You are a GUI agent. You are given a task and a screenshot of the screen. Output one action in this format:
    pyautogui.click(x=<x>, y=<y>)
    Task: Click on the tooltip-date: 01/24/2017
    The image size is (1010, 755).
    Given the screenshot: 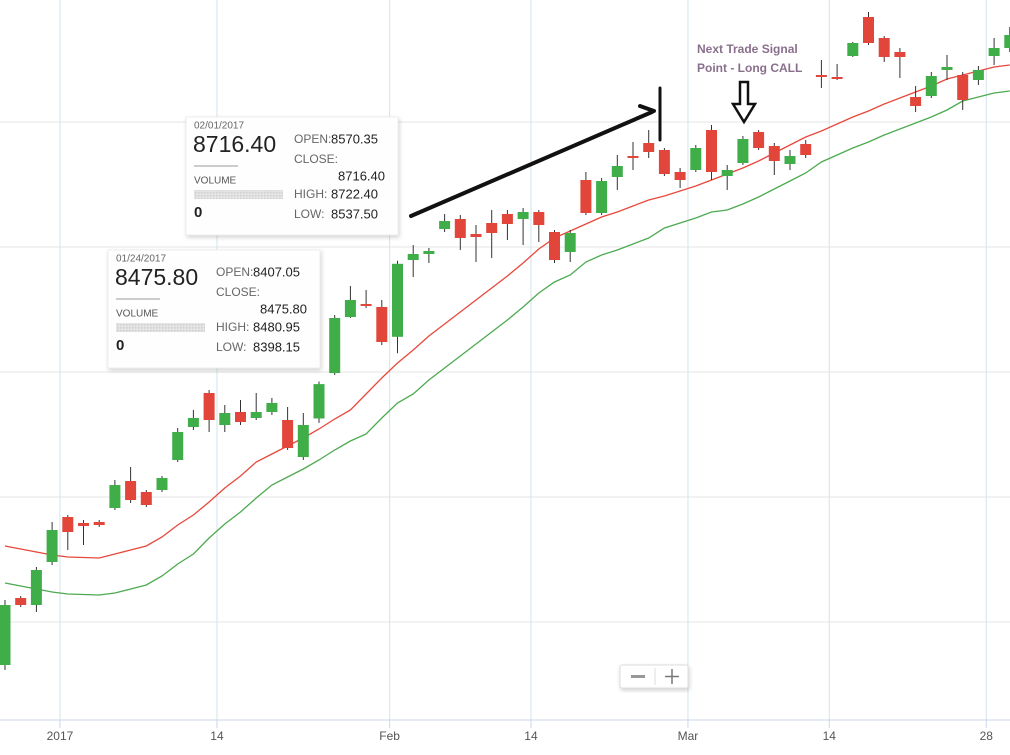 What is the action you would take?
    pyautogui.click(x=141, y=259)
    